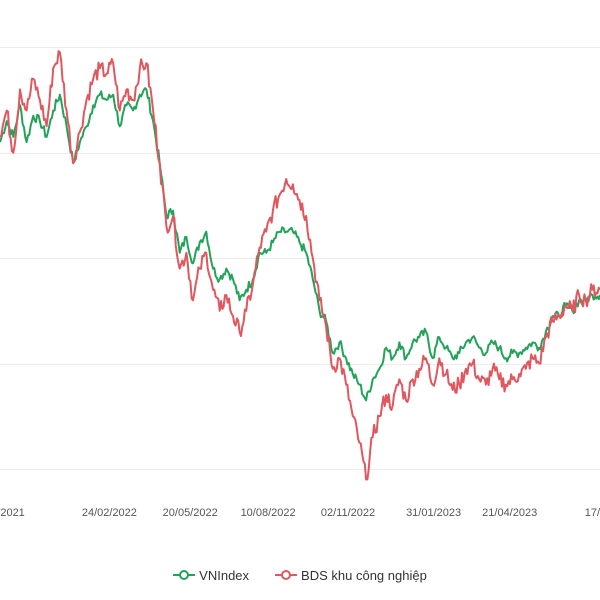 Image resolution: width=600 pixels, height=600 pixels. I want to click on legend-label-series-1: BDS khu công nghiệp, so click(364, 575).